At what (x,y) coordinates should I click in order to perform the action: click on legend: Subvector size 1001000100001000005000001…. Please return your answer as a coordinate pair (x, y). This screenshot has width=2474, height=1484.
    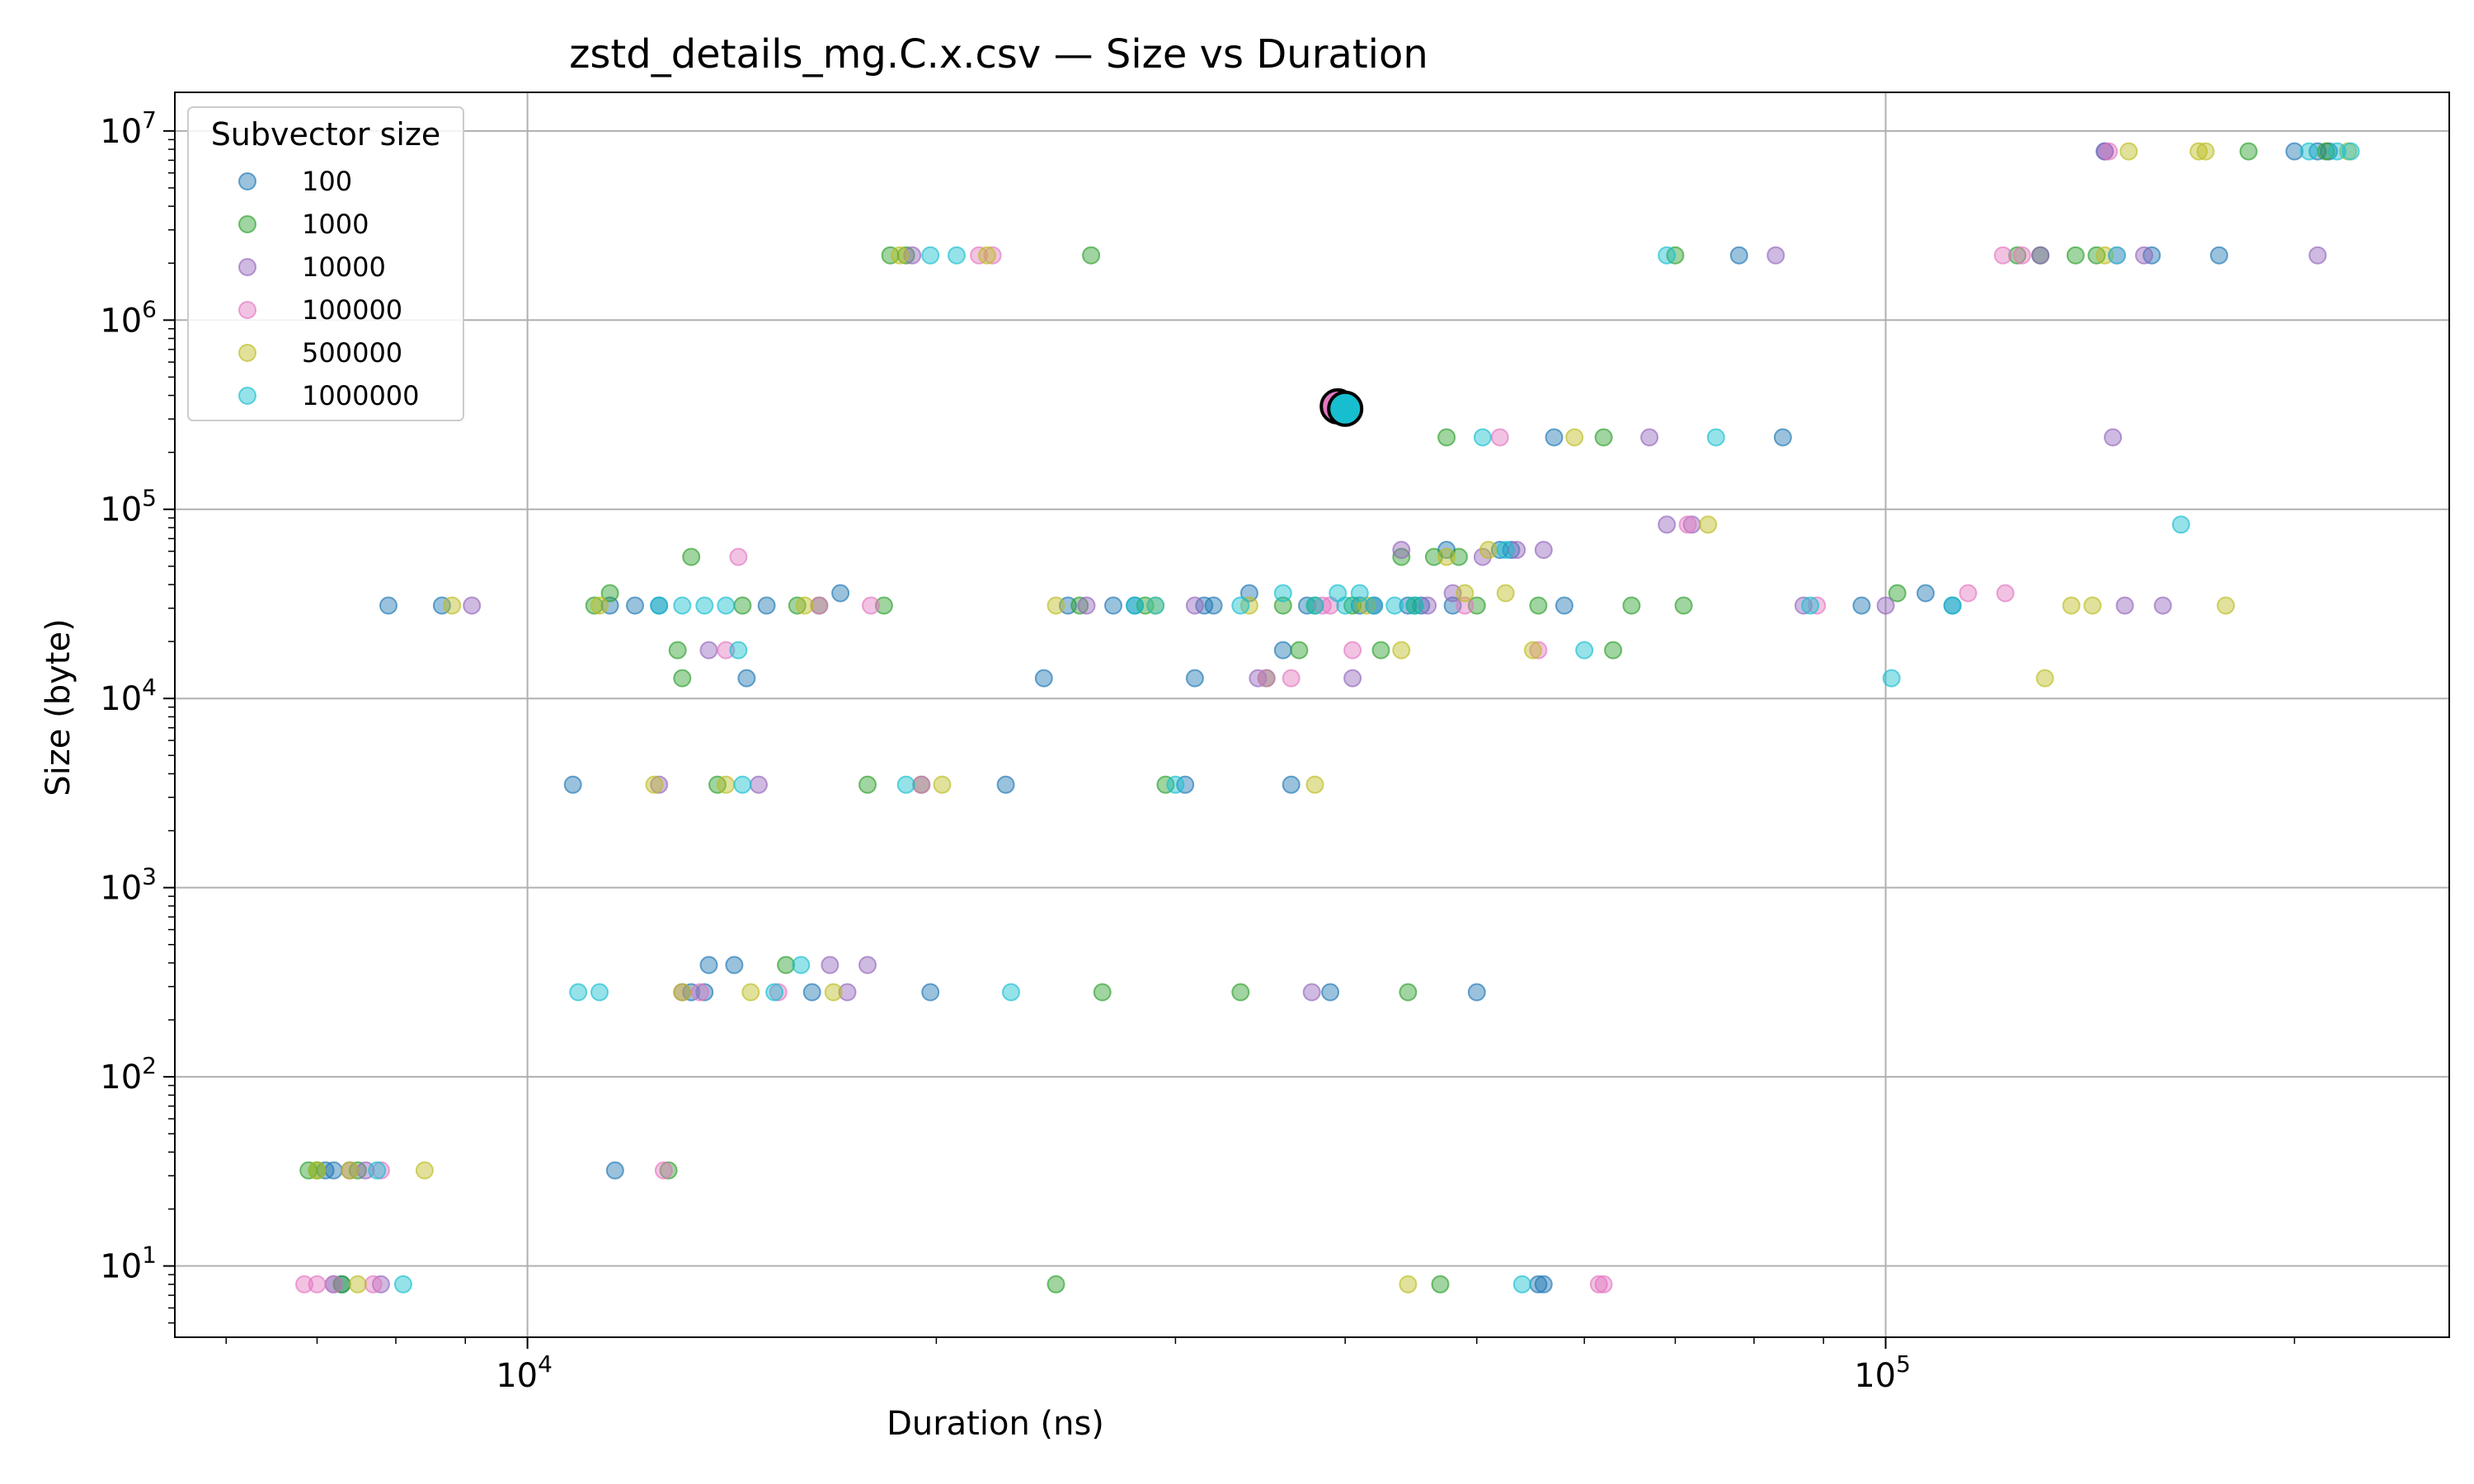
    Looking at the image, I should click on (325, 263).